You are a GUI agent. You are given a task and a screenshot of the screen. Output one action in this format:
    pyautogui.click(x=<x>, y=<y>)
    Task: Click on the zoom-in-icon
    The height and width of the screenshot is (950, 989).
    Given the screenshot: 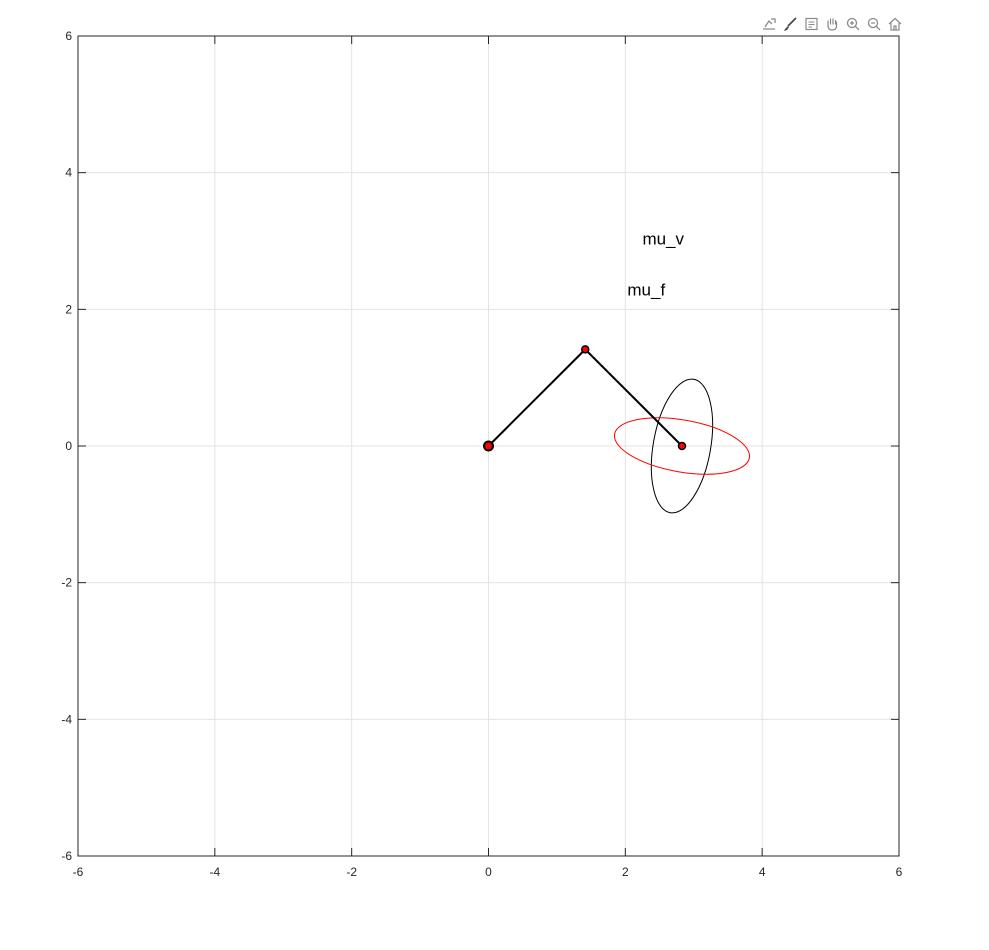 What is the action you would take?
    pyautogui.click(x=853, y=24)
    